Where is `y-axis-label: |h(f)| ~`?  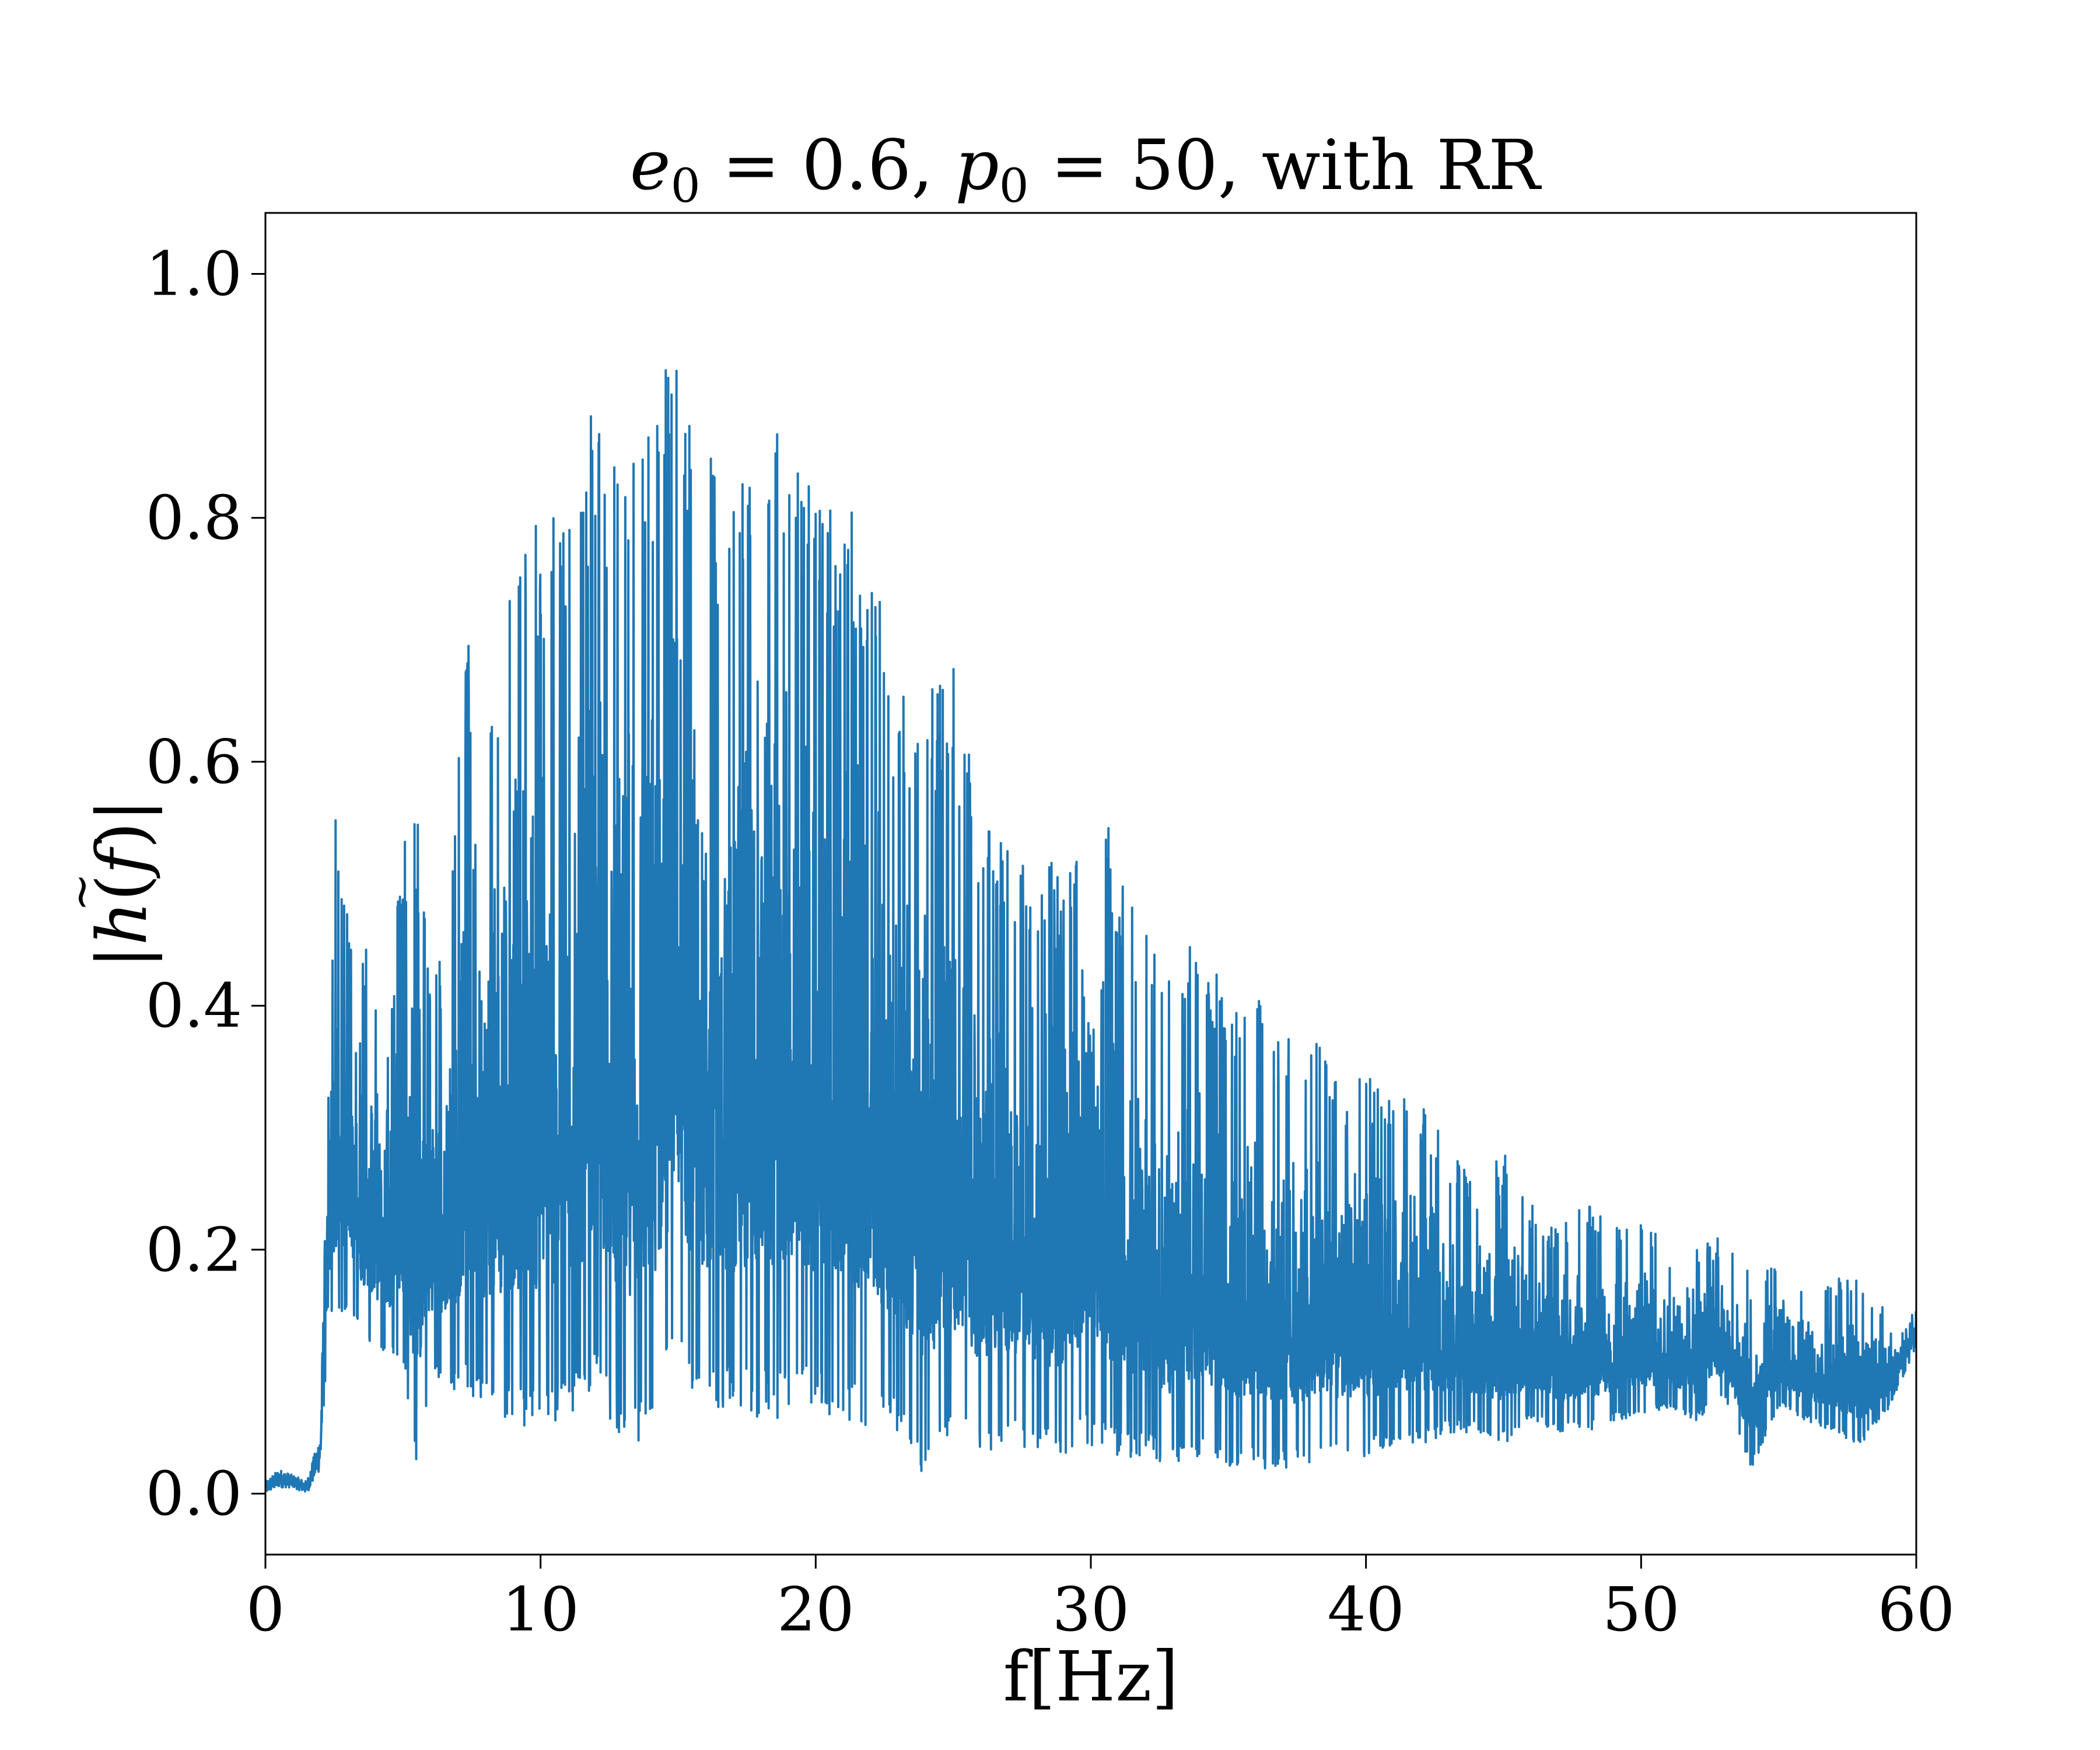
y-axis-label: |h(f)| ~ is located at coordinates (108, 883).